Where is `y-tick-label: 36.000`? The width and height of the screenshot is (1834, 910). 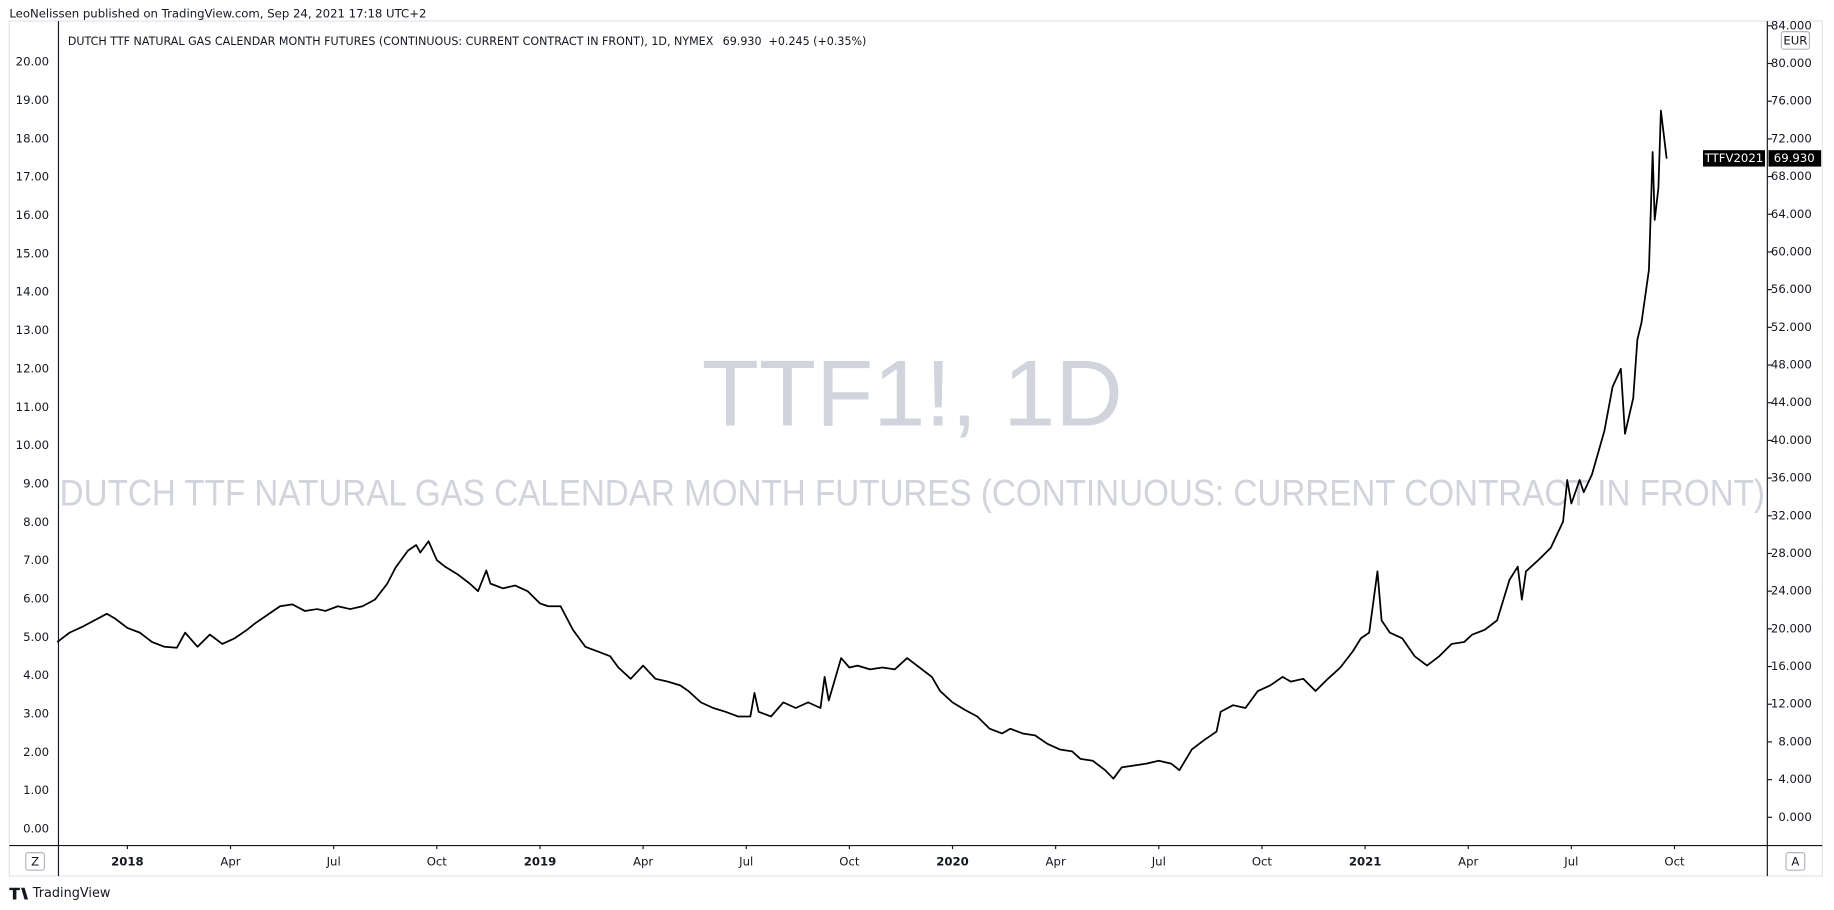 y-tick-label: 36.000 is located at coordinates (1791, 478).